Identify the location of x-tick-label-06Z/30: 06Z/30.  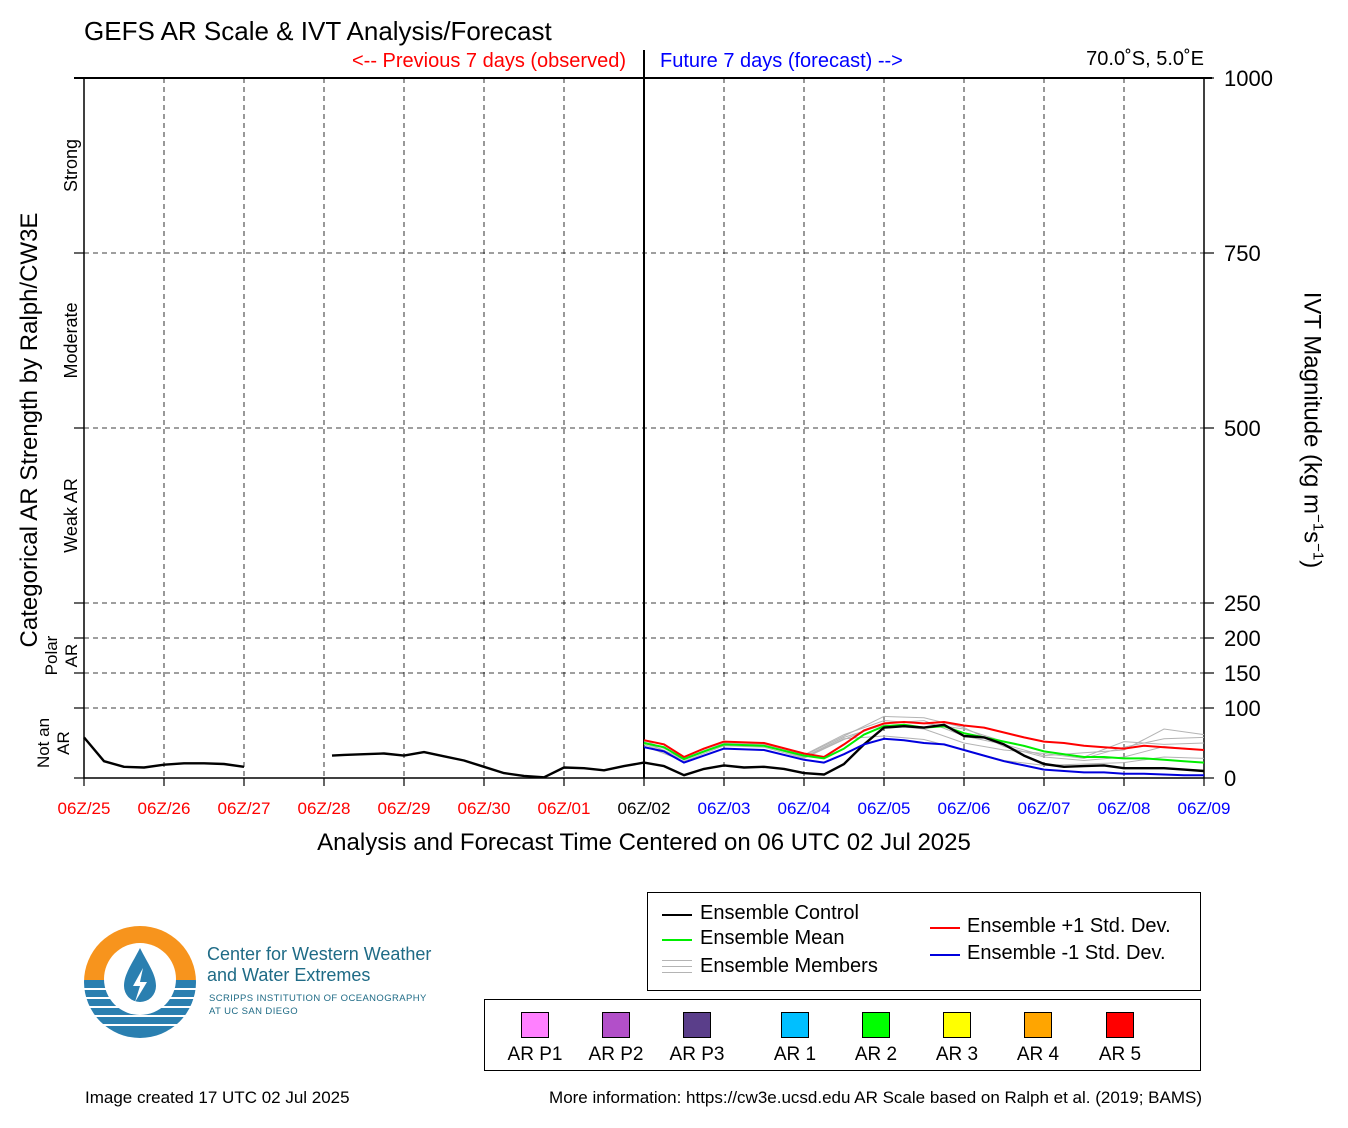
(484, 808).